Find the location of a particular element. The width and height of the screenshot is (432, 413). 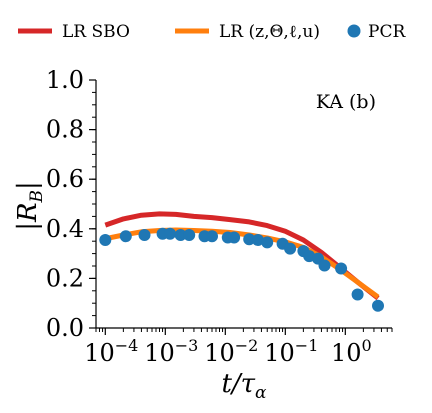

x-tick-label: 10⁰ is located at coordinates (351, 351).